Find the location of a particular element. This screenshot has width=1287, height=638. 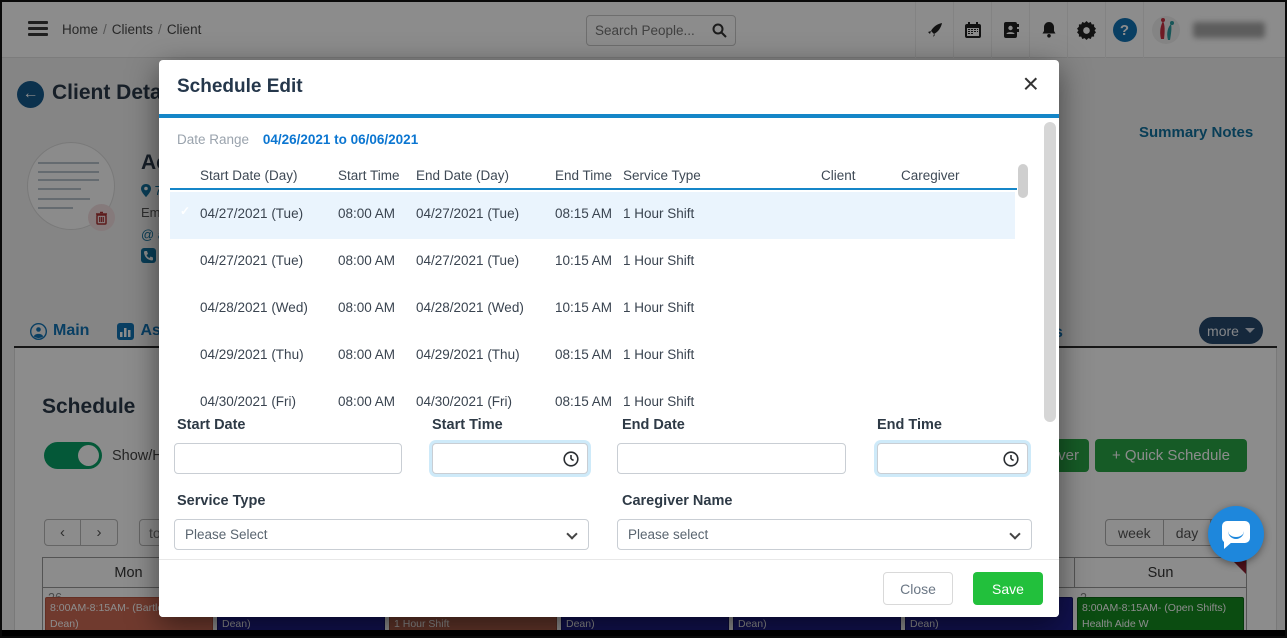

modal-footer: Close Save is located at coordinates (609, 588).